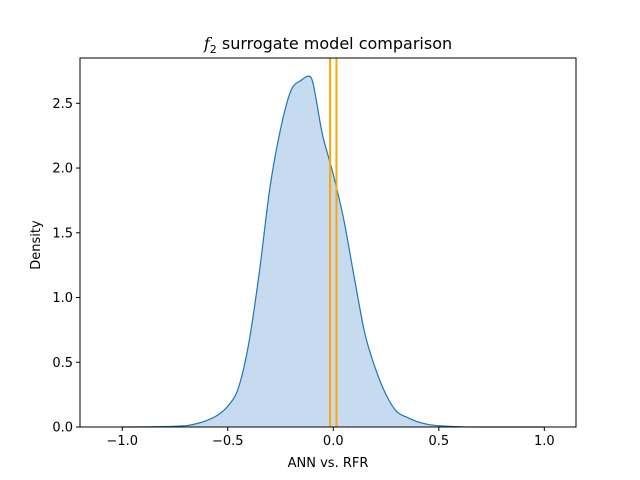 The width and height of the screenshot is (640, 480). I want to click on title-symbol: f, so click(208, 43).